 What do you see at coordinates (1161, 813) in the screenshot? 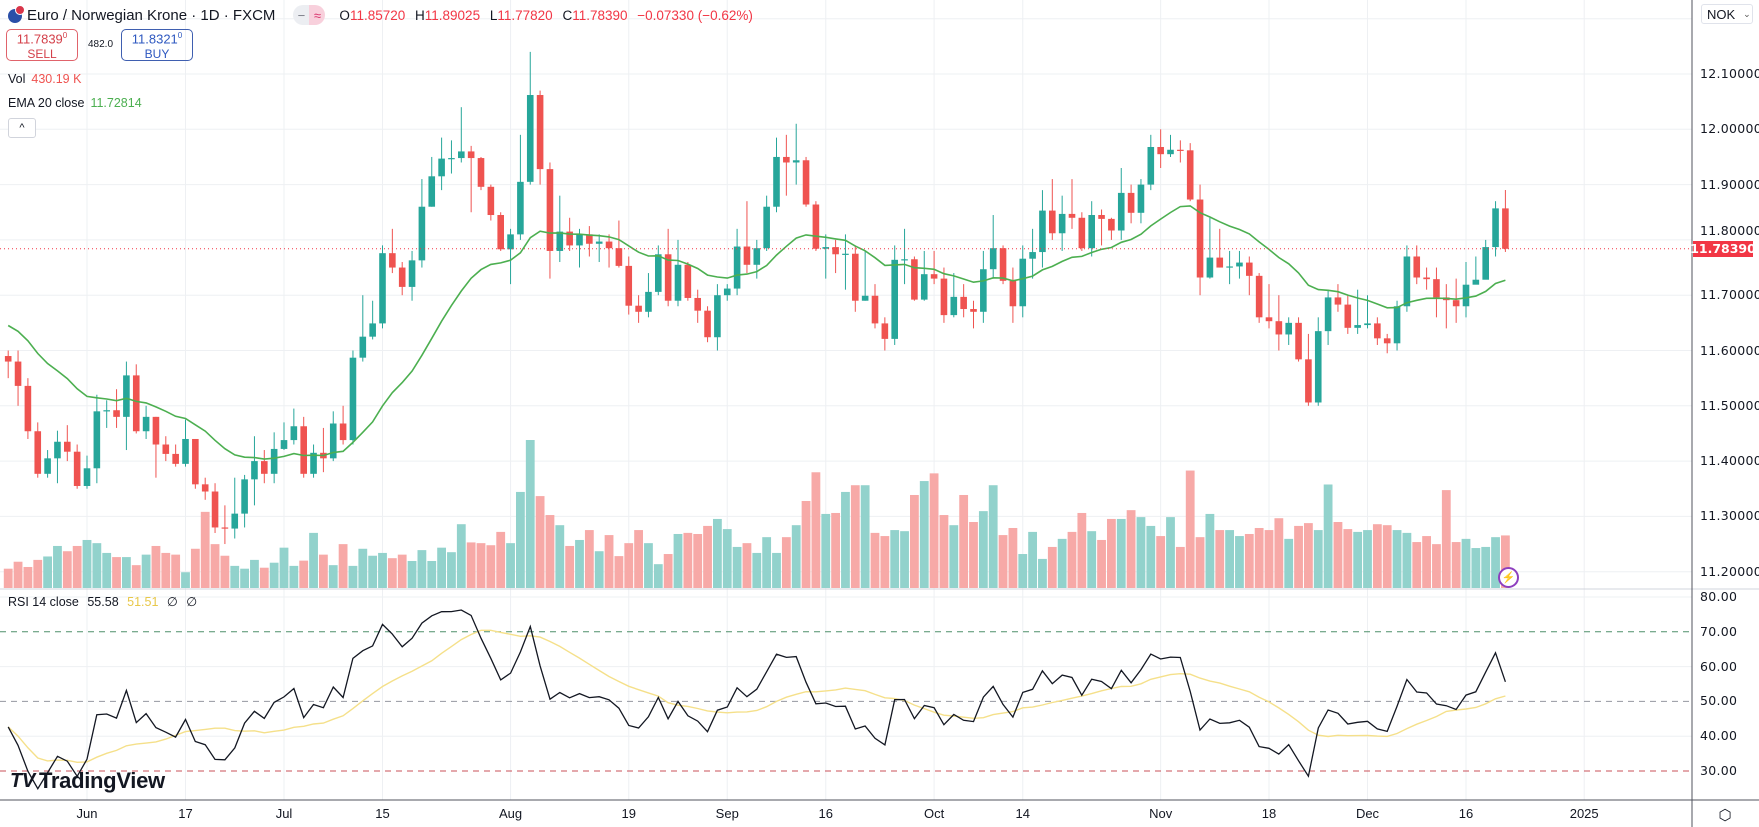
I see `time-axis-label: Nov` at bounding box center [1161, 813].